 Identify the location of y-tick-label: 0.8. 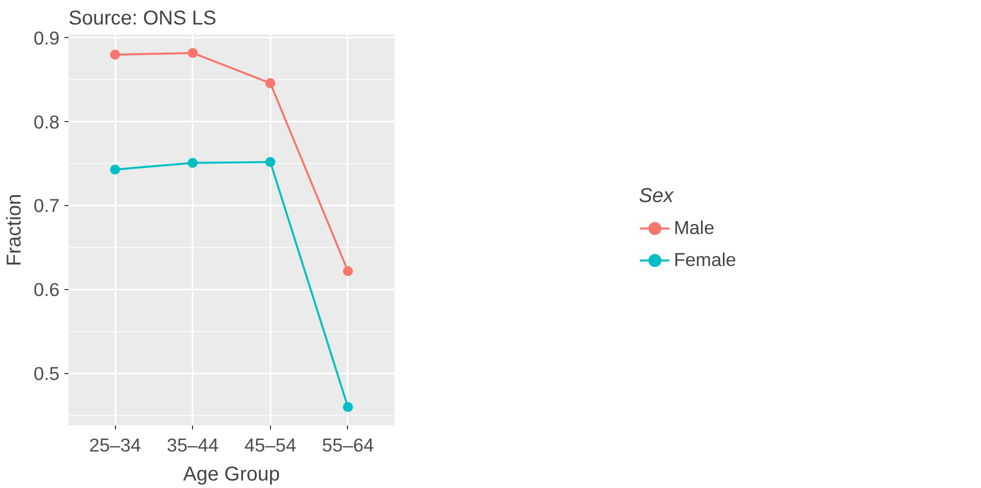
(47, 121).